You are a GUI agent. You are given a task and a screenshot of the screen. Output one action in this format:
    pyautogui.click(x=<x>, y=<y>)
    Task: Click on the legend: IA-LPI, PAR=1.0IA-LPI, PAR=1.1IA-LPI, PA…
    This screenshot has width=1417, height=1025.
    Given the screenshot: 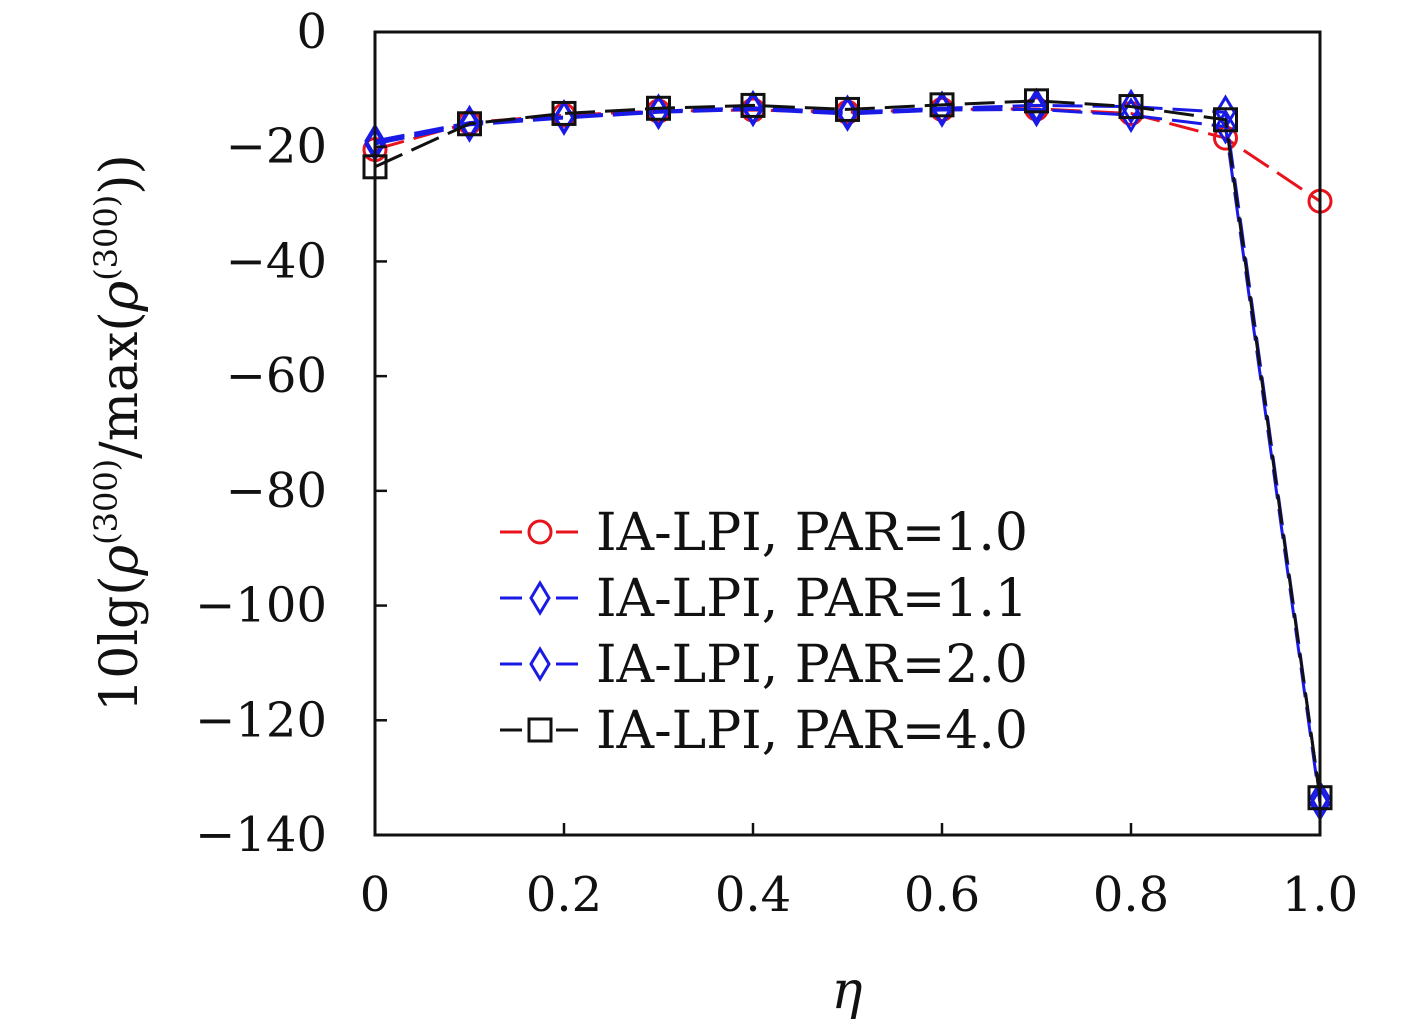 What is the action you would take?
    pyautogui.click(x=764, y=632)
    